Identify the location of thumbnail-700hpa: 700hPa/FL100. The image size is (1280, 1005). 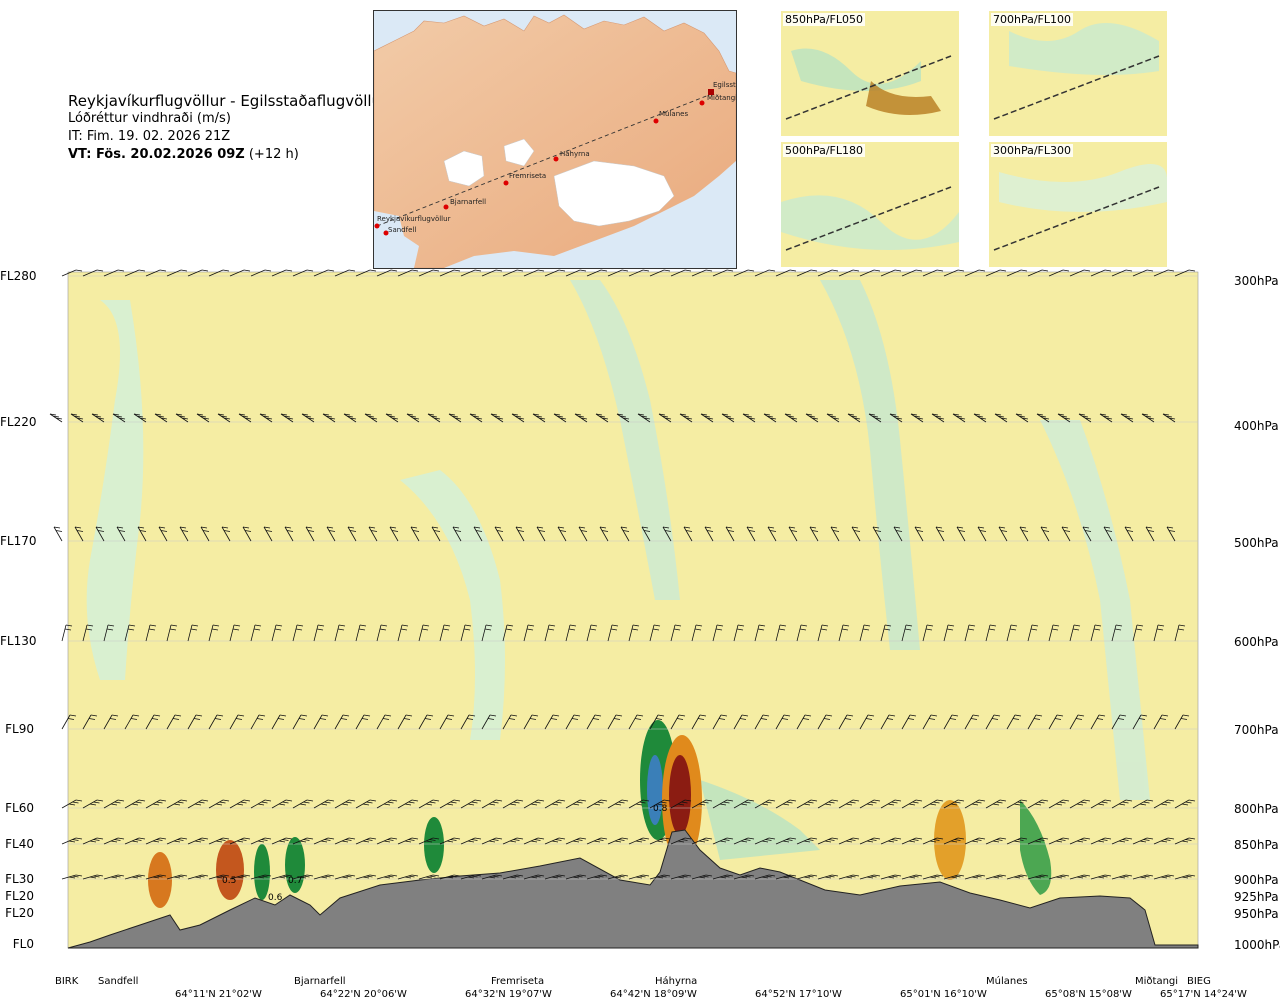
(1078, 73).